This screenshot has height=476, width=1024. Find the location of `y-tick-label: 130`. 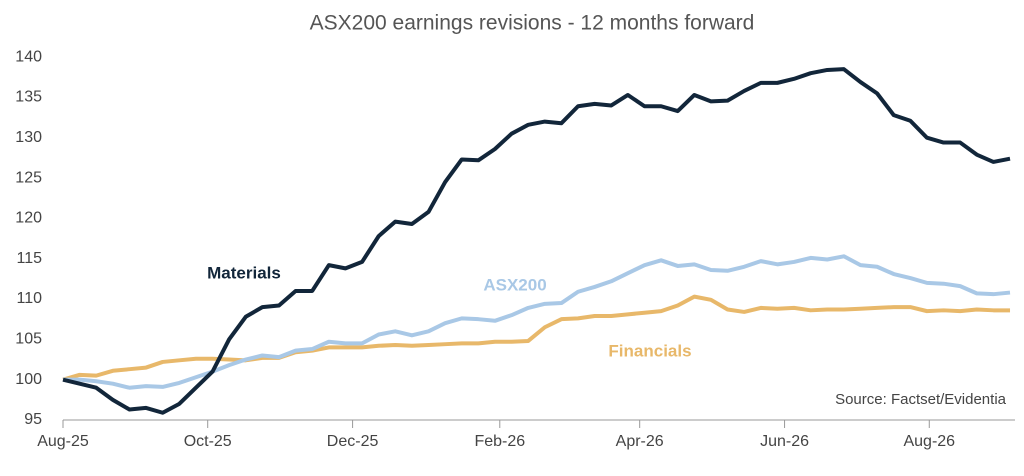

y-tick-label: 130 is located at coordinates (28, 137).